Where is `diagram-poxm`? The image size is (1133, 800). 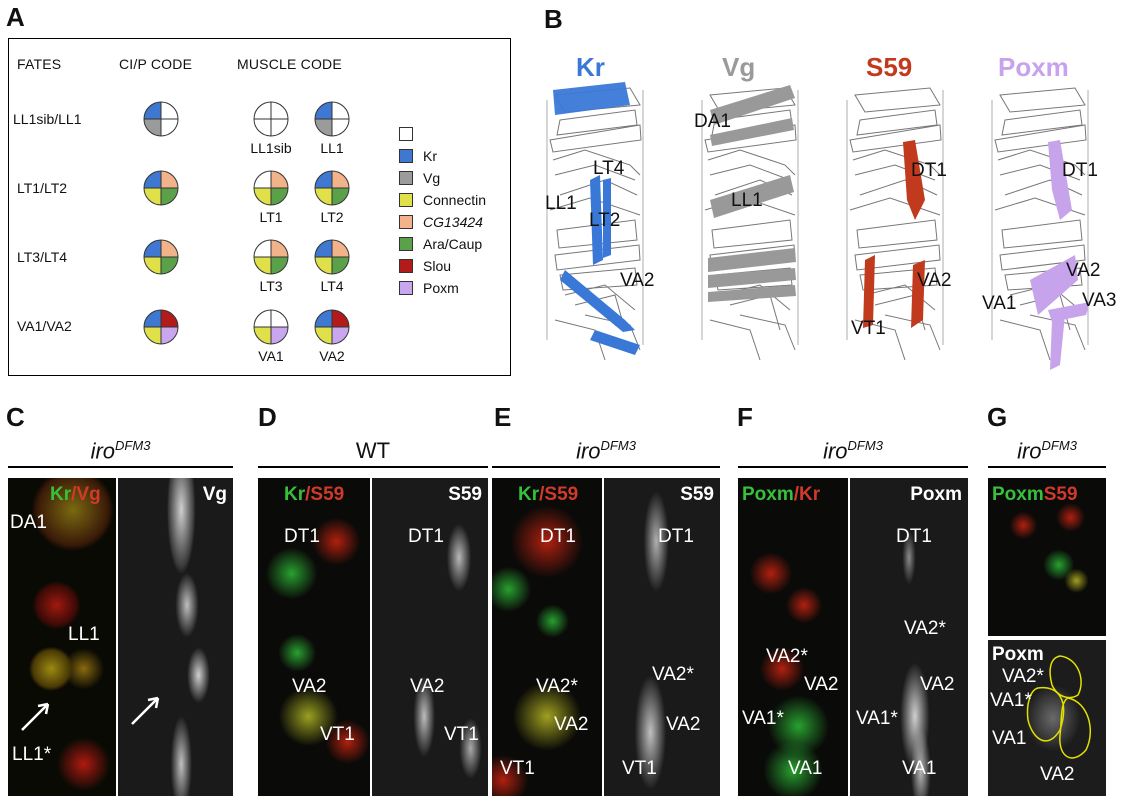
diagram-poxm is located at coordinates (1040, 228).